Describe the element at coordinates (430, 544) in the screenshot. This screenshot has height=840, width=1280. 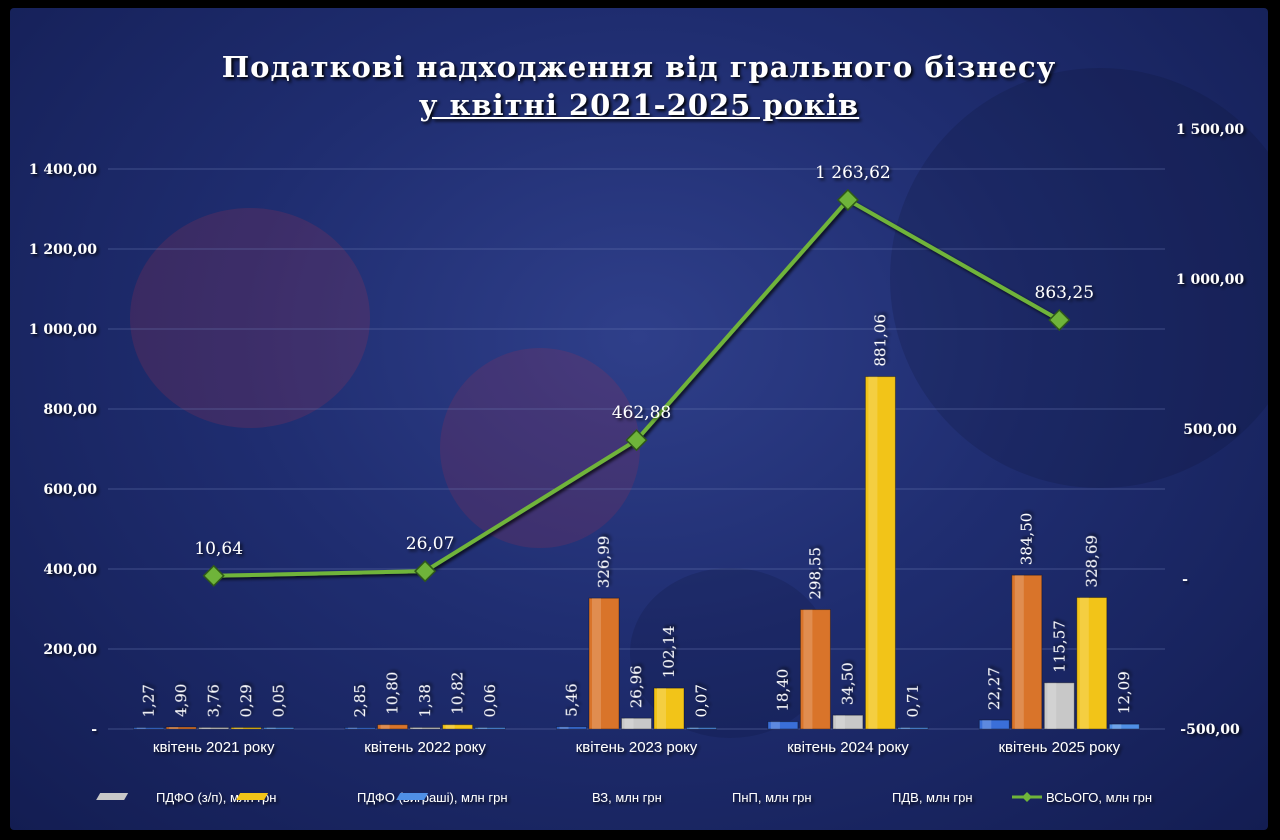
I see `total-data-label: 26,07` at that location.